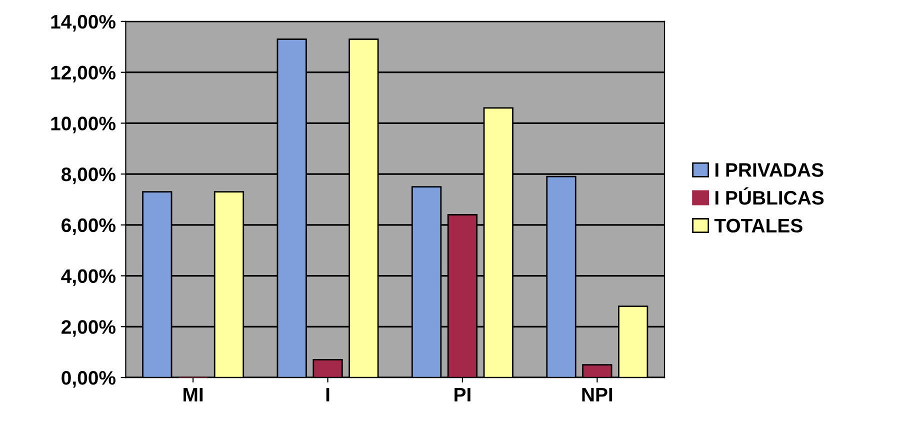  Describe the element at coordinates (83, 74) in the screenshot. I see `y-tick-label: 12,00%` at that location.